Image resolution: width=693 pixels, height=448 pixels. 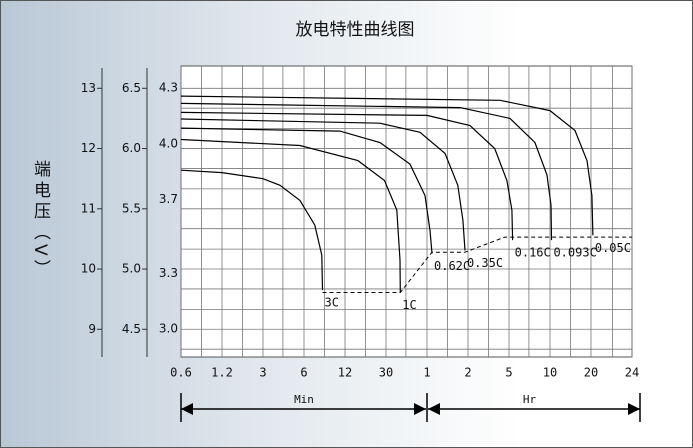 What do you see at coordinates (88, 88) in the screenshot?
I see `y-tick-label: 13` at bounding box center [88, 88].